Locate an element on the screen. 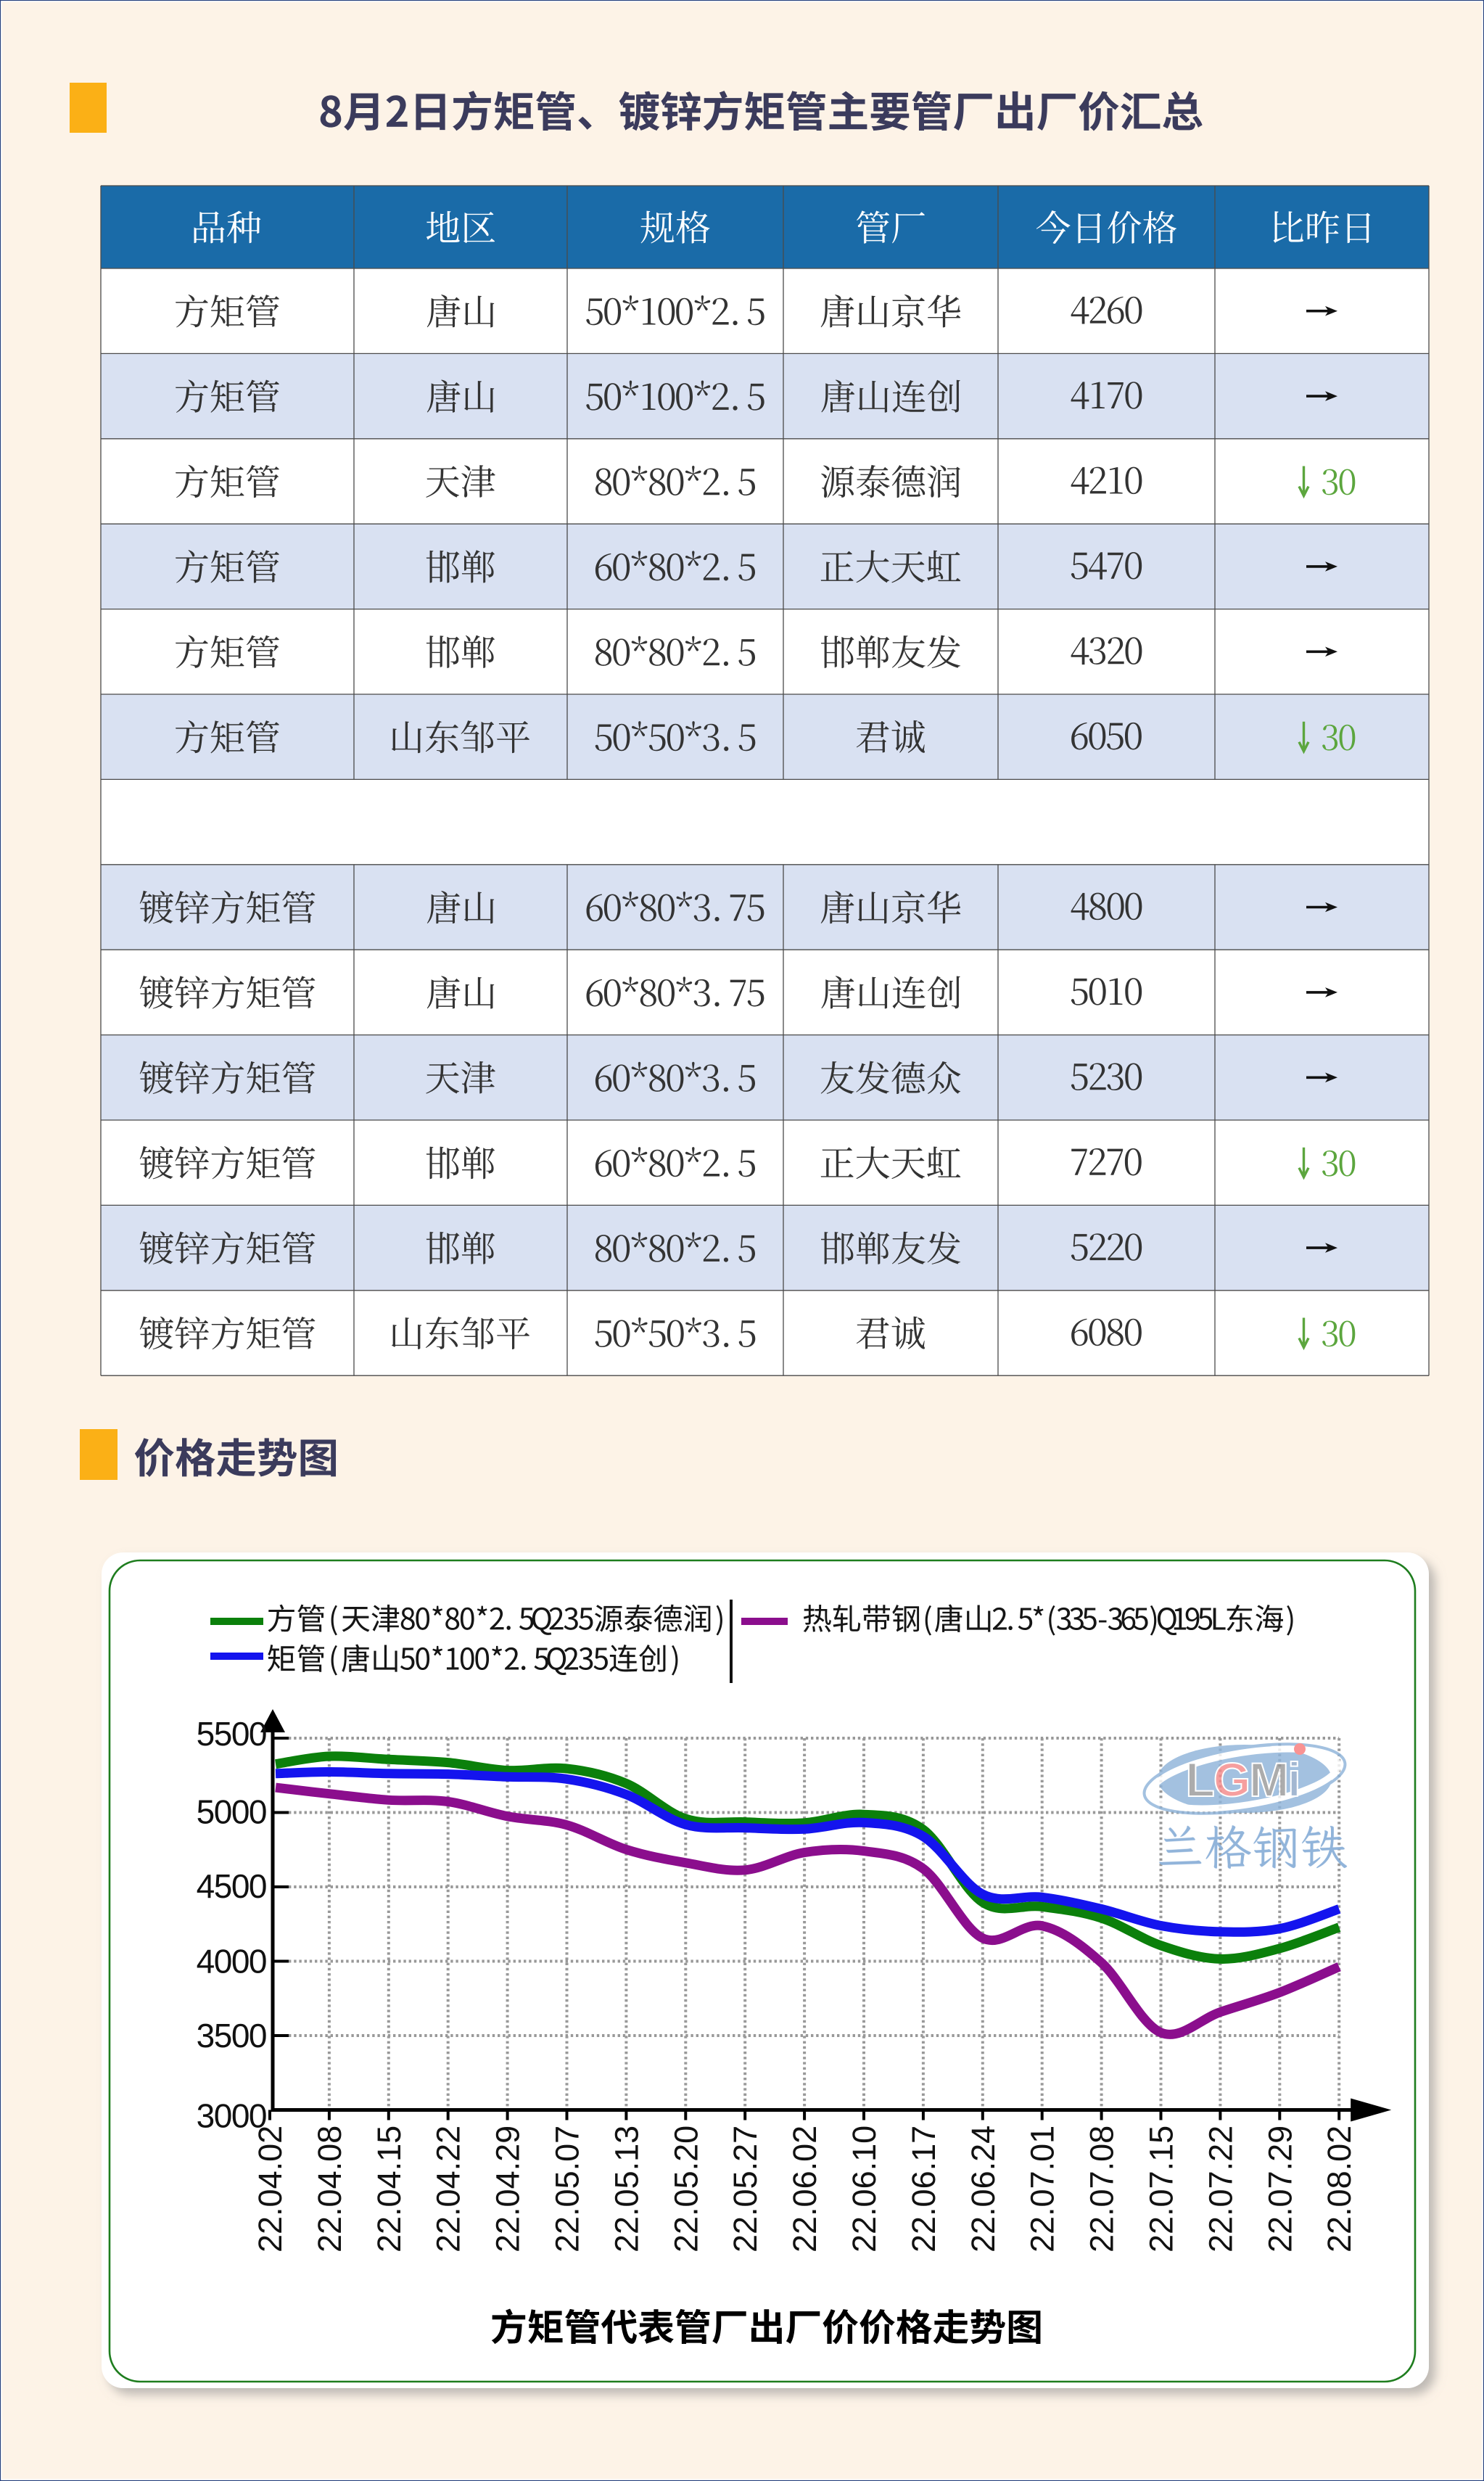 This screenshot has height=2481, width=1484. svg-text: 22.04.29 is located at coordinates (508, 2189).